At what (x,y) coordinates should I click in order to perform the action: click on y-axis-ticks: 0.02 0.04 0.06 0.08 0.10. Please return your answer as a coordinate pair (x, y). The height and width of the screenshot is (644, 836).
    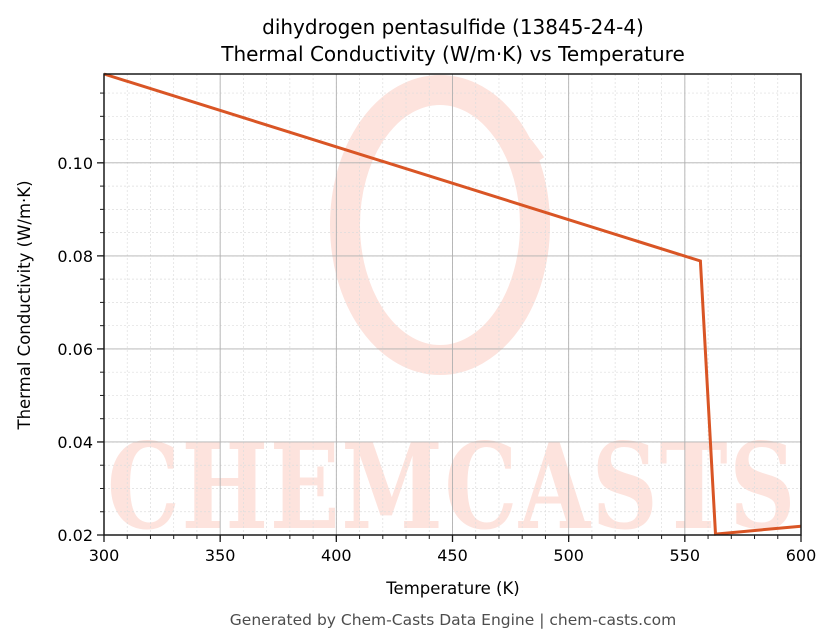
    Looking at the image, I should click on (80, 318).